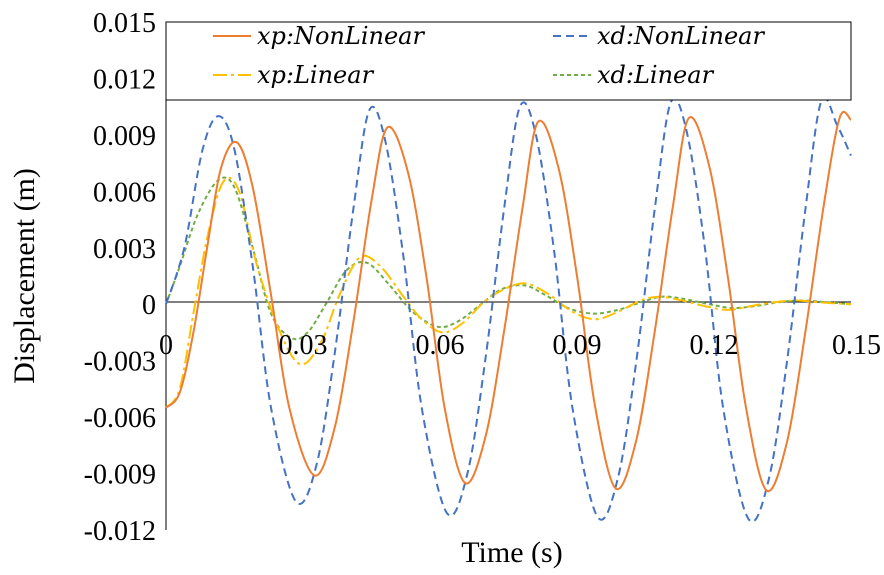 The height and width of the screenshot is (575, 884). I want to click on y-tick-label: 0, so click(149, 305).